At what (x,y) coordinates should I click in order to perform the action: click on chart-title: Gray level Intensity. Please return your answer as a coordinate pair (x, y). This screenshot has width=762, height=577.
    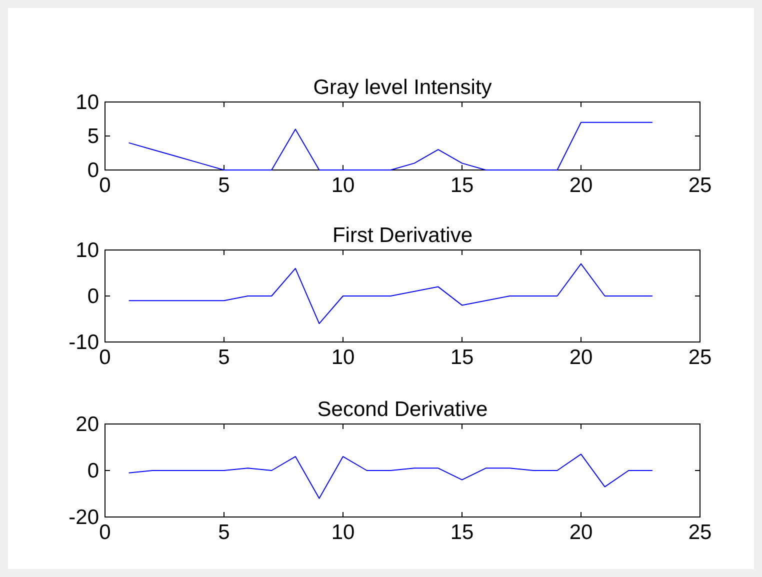
    Looking at the image, I should click on (402, 87).